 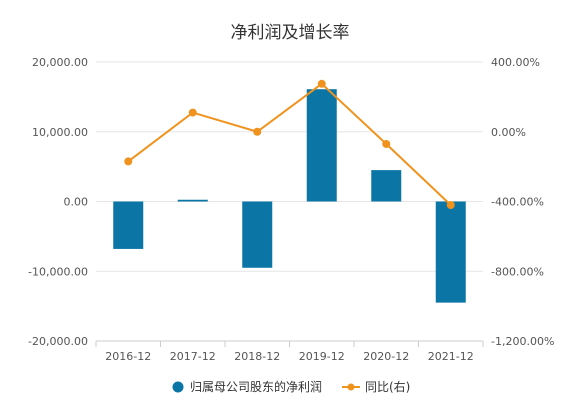 I want to click on legend-bar-label: 归属母公司股东的净利润, so click(x=256, y=386).